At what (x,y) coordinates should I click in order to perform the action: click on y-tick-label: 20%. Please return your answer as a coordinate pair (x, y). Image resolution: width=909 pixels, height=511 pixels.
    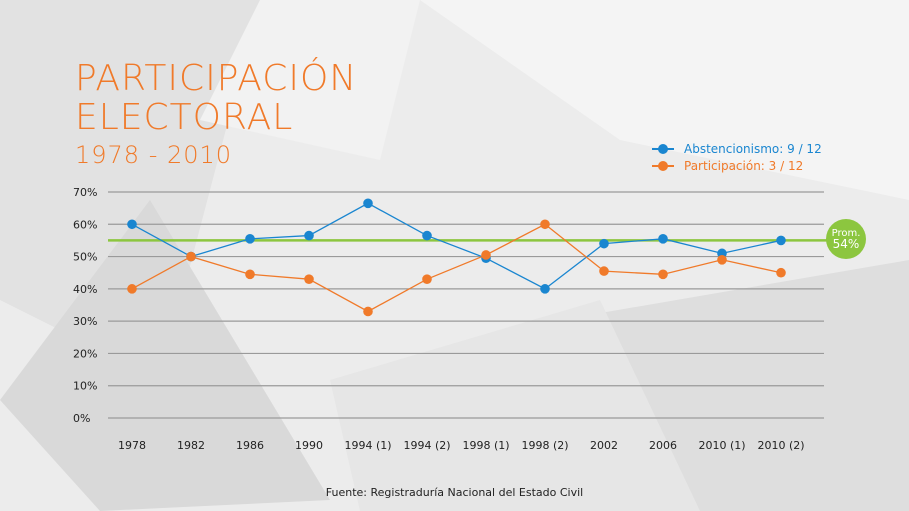
    Looking at the image, I should click on (85, 353).